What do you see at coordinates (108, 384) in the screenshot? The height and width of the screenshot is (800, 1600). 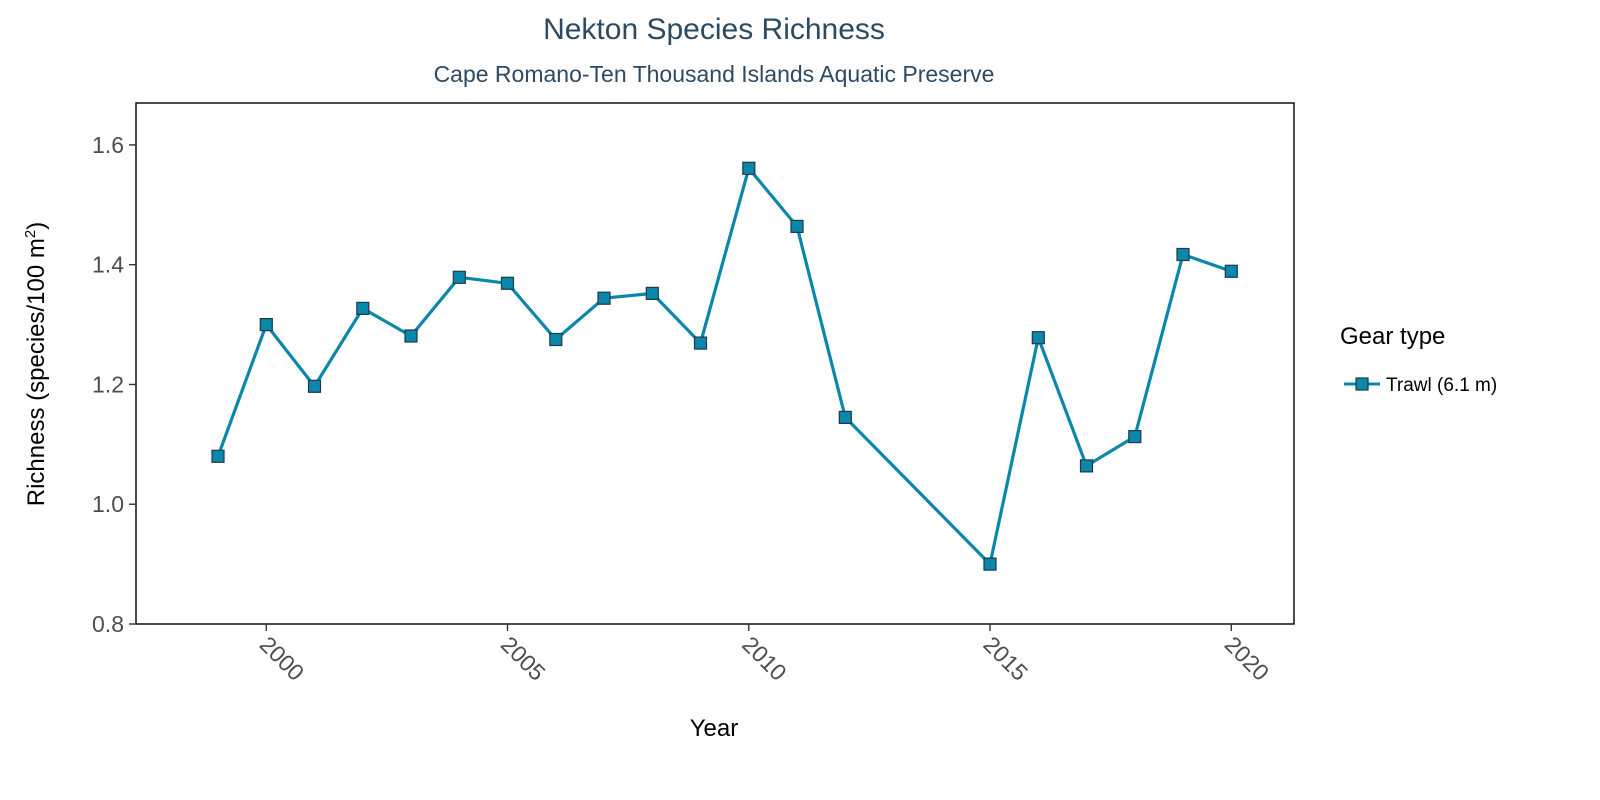 I see `y-tick-label: 1.2` at bounding box center [108, 384].